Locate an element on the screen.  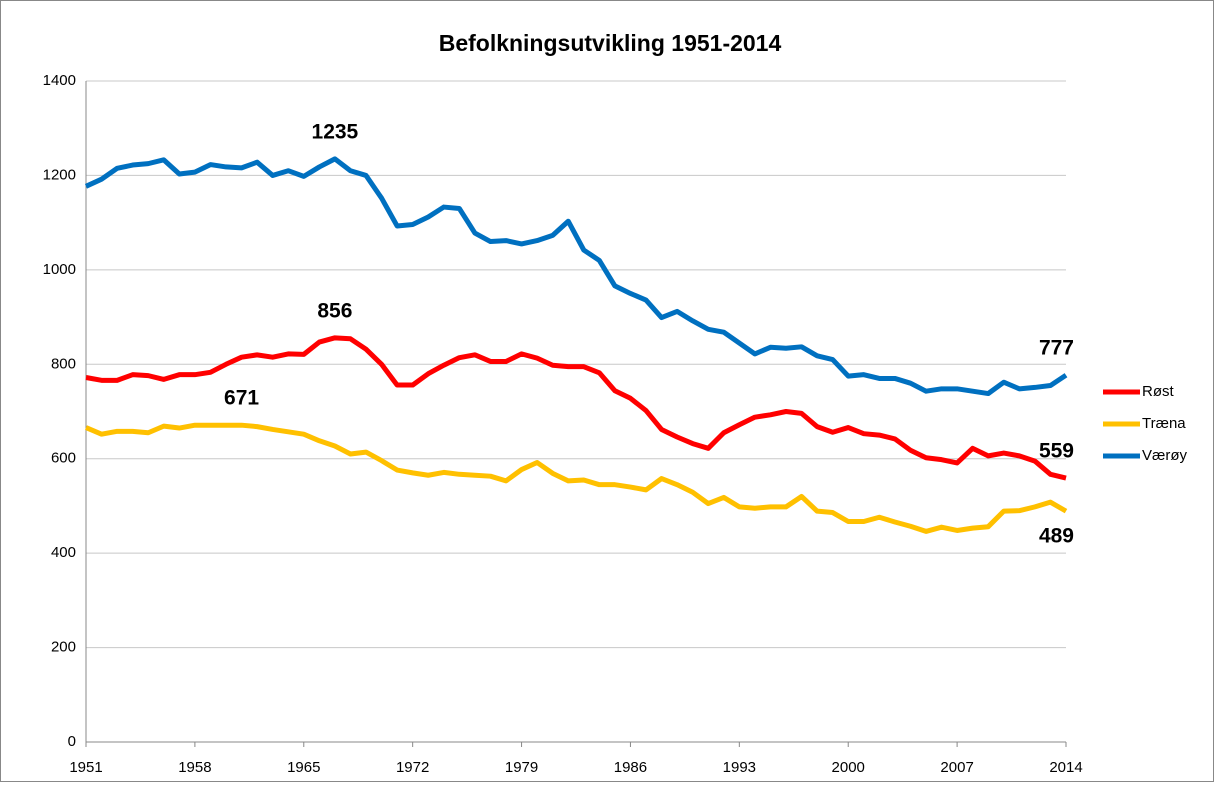
chart-title: Befolkningsutvikling 1951-2014 is located at coordinates (610, 43).